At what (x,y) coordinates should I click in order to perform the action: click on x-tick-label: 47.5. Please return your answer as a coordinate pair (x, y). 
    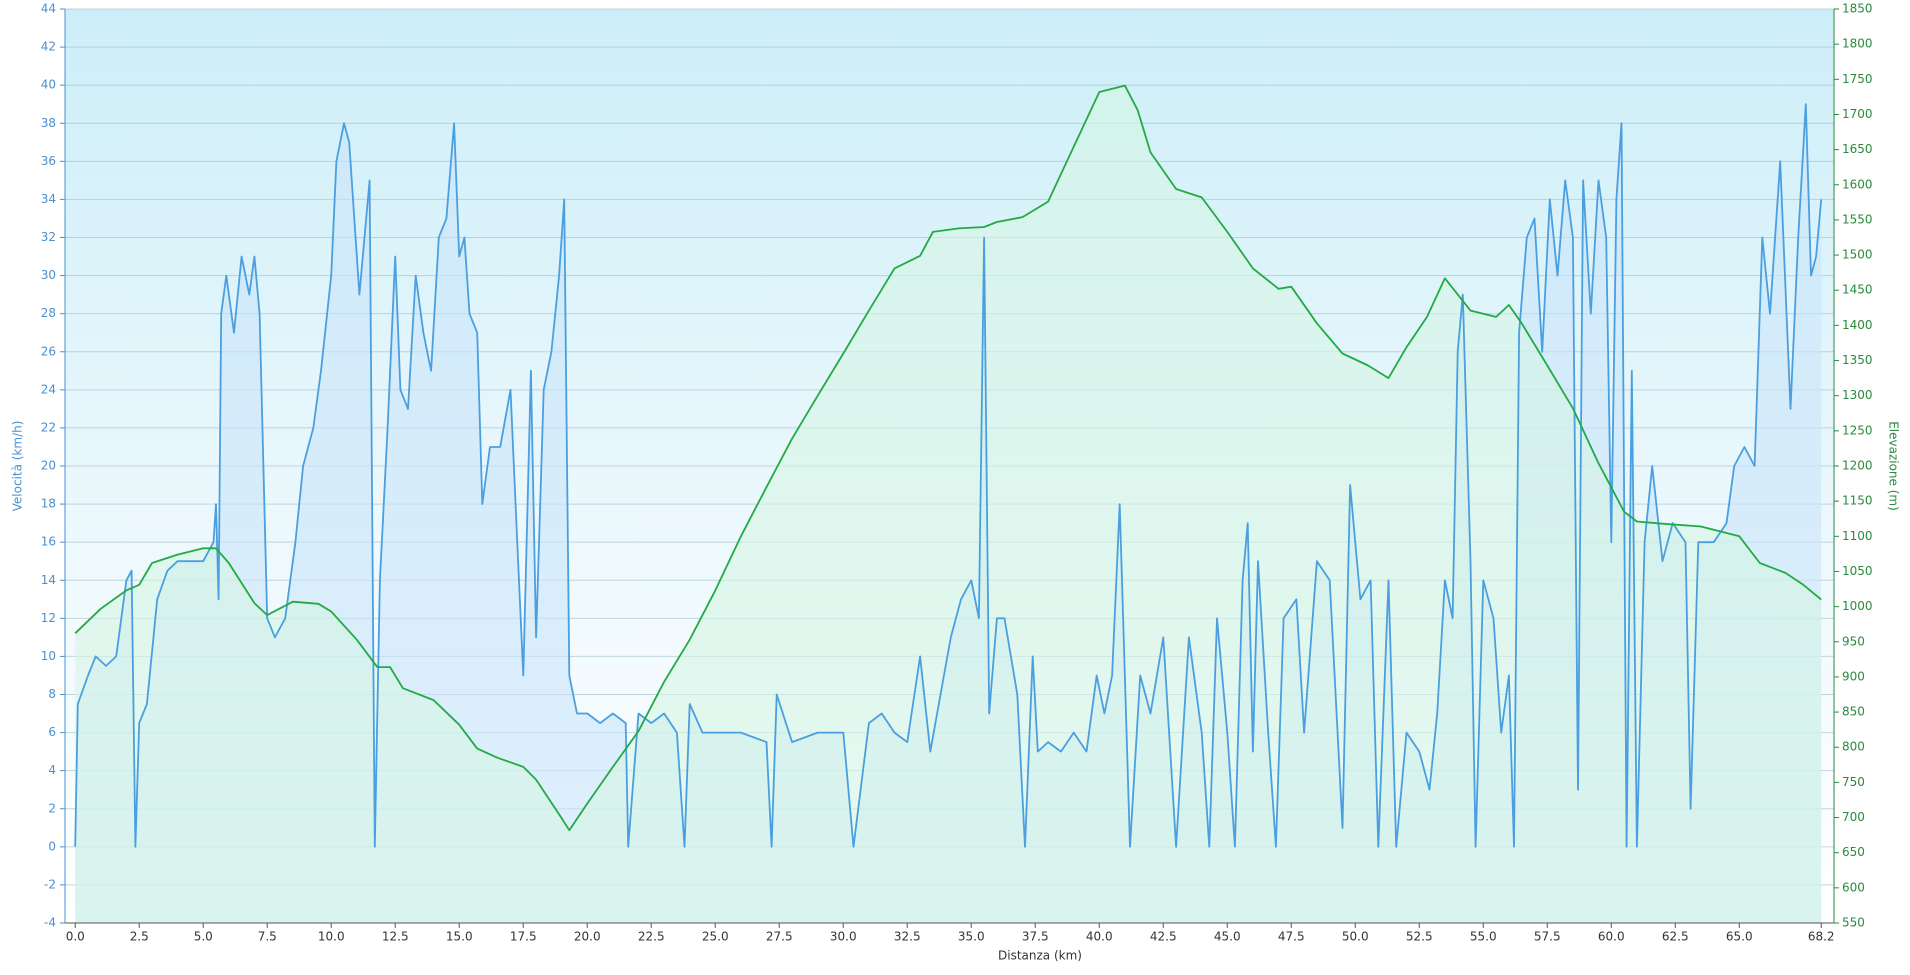
    Looking at the image, I should click on (1291, 937).